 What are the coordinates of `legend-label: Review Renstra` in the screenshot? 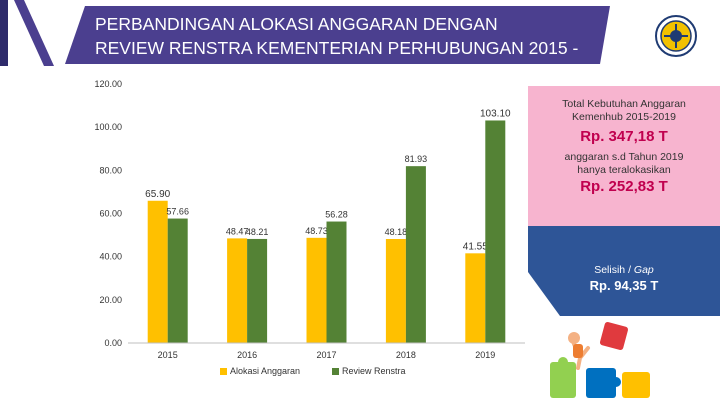 It's located at (374, 371).